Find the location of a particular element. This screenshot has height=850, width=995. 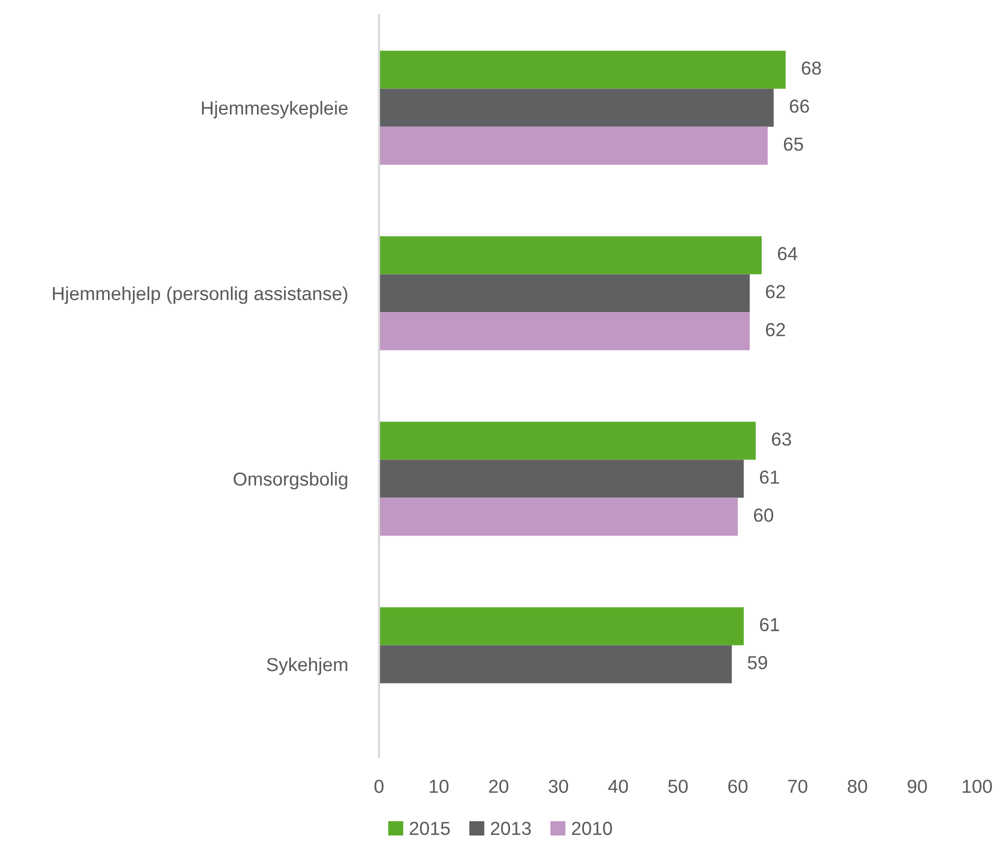

x-tick-label: 90 is located at coordinates (917, 786).